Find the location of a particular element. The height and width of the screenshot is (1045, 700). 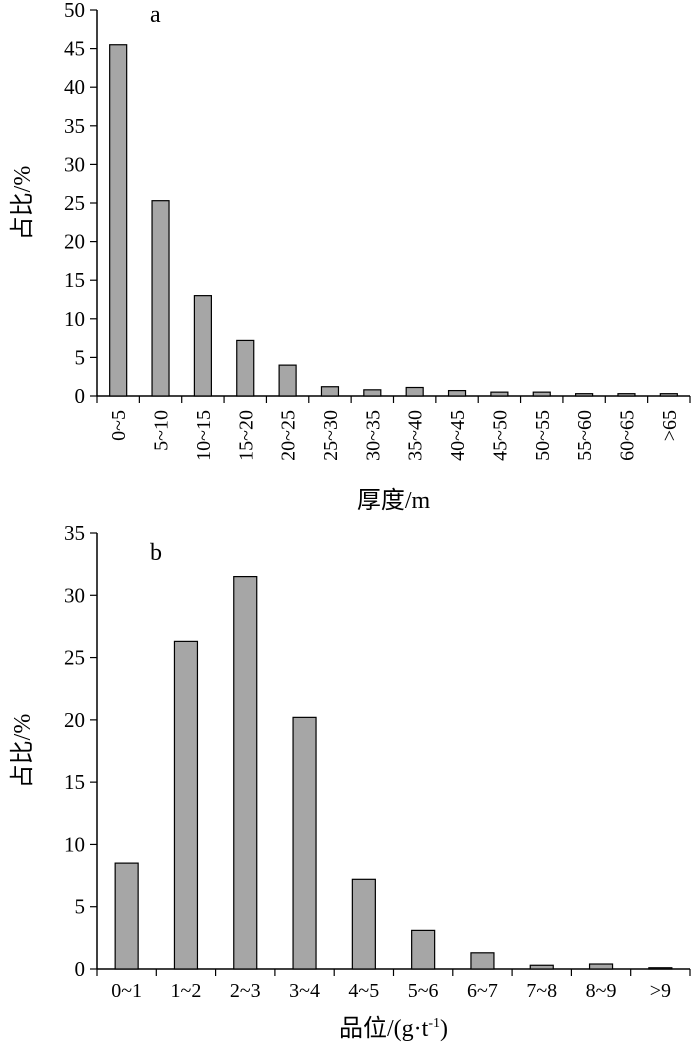

x-axis-title: 厚度/m is located at coordinates (394, 500).